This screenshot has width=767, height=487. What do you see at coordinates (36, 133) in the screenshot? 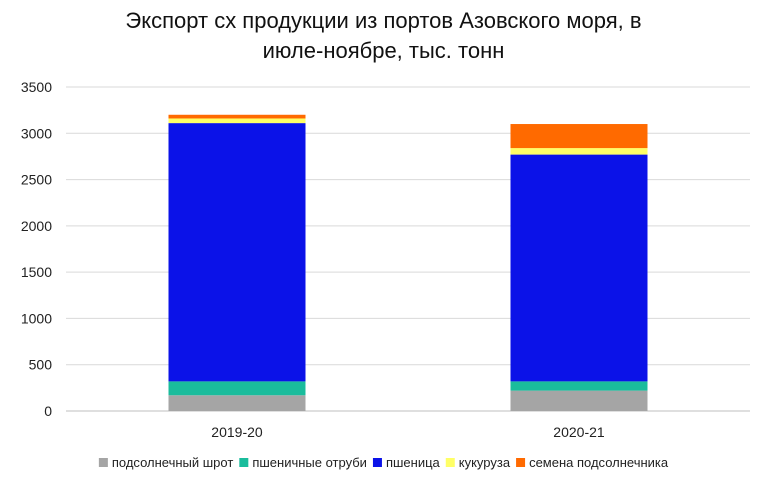
I see `y-tick-label: 3000` at bounding box center [36, 133].